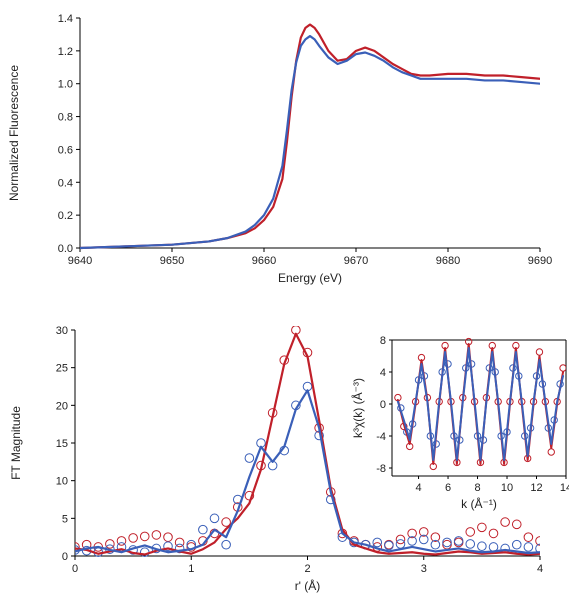 This screenshot has height=610, width=569. I want to click on x-tick-label: 9680, so click(448, 261).